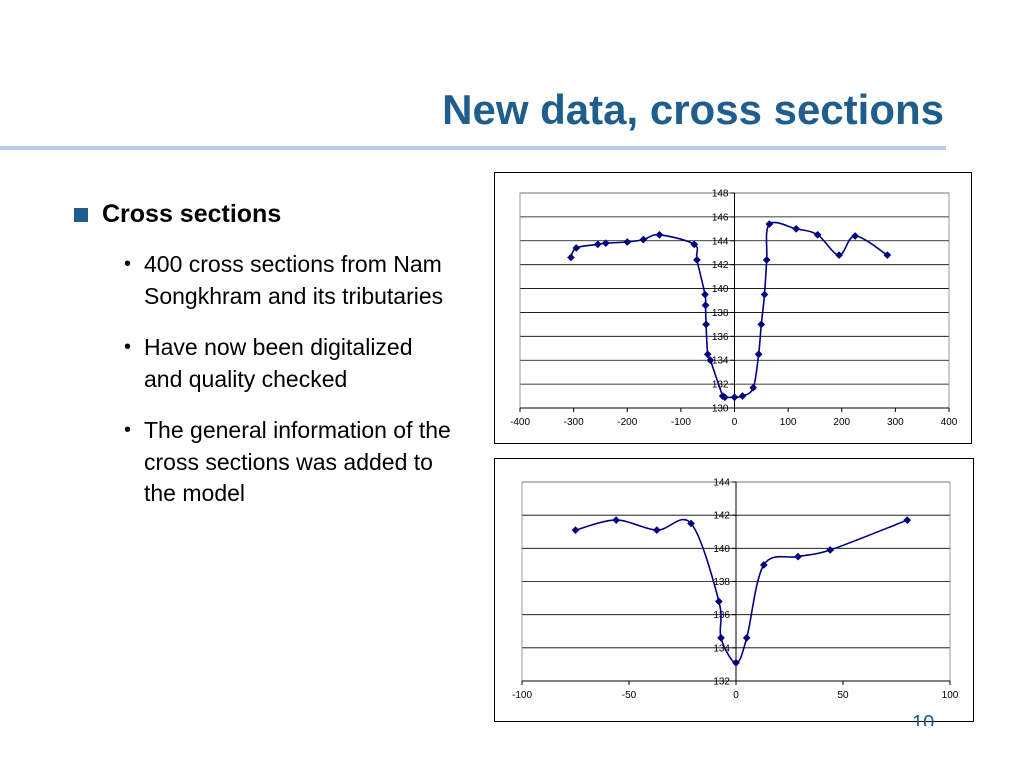 Image resolution: width=1024 pixels, height=768 pixels. Describe the element at coordinates (627, 422) in the screenshot. I see `chart-1-x-tick-label: -200` at that location.